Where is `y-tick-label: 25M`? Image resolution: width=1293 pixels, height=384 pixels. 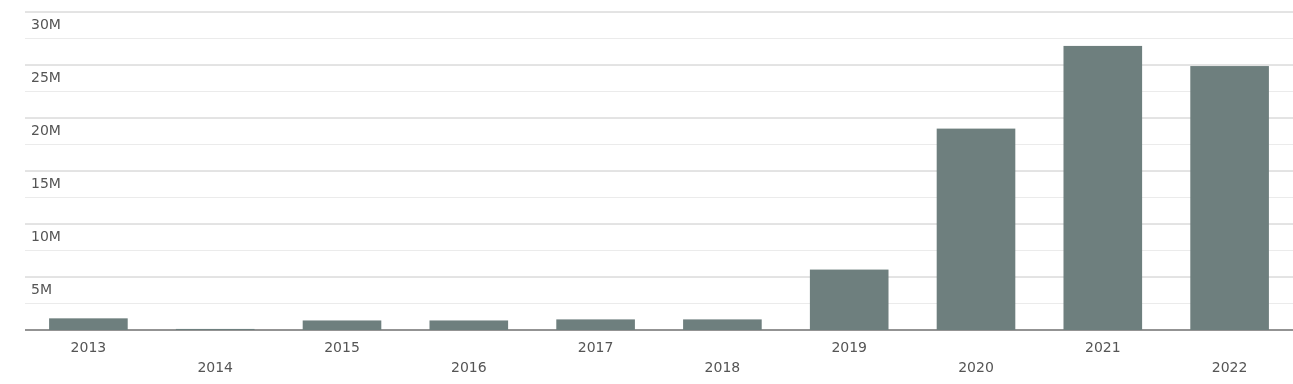 y-tick-label: 25M is located at coordinates (46, 77).